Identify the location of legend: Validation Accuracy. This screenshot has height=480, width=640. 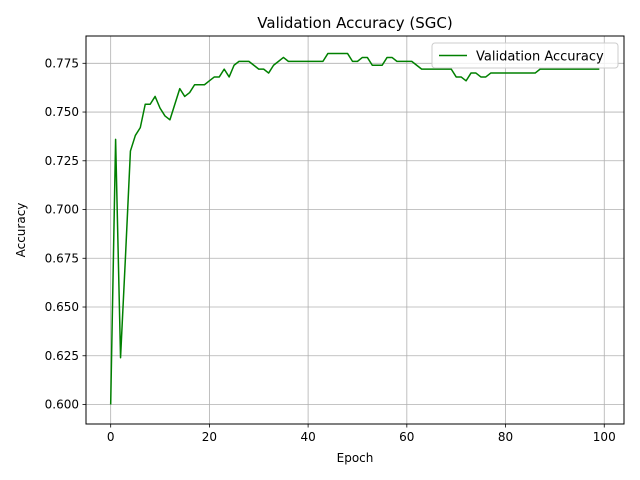
(525, 55).